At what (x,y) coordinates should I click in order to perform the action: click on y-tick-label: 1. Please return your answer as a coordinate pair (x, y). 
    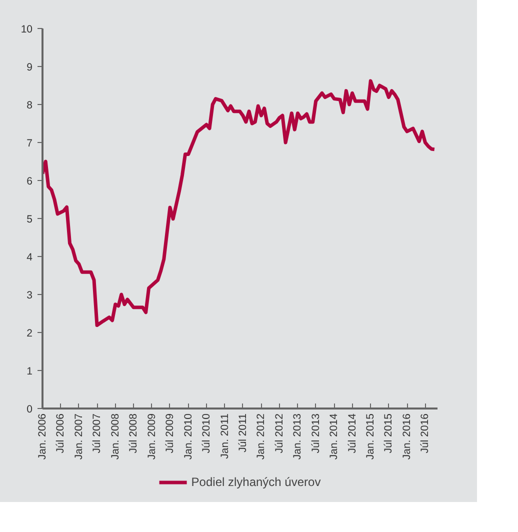
    Looking at the image, I should click on (29, 372).